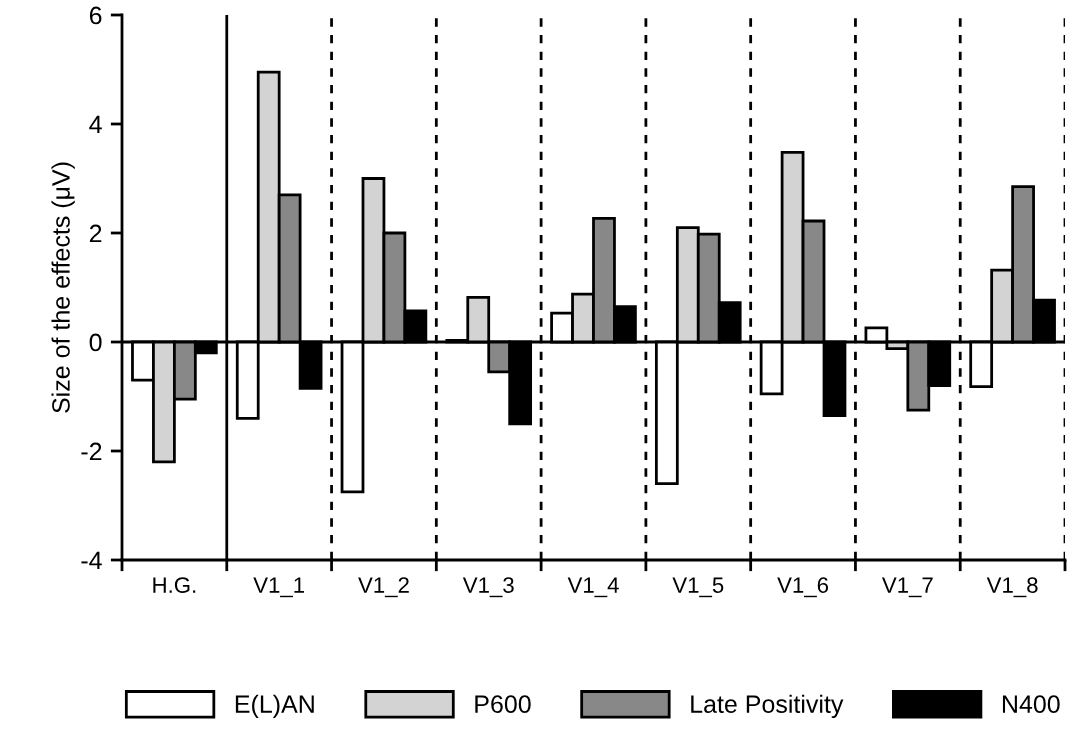 The width and height of the screenshot is (1076, 739). I want to click on x-tick-label: H.G., so click(174, 585).